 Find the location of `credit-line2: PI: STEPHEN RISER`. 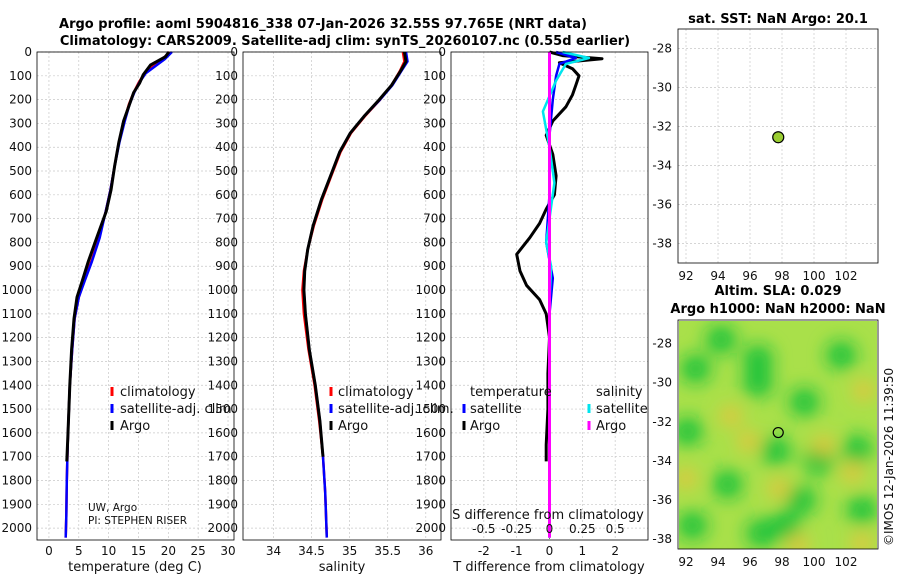

credit-line2: PI: STEPHEN RISER is located at coordinates (137, 521).